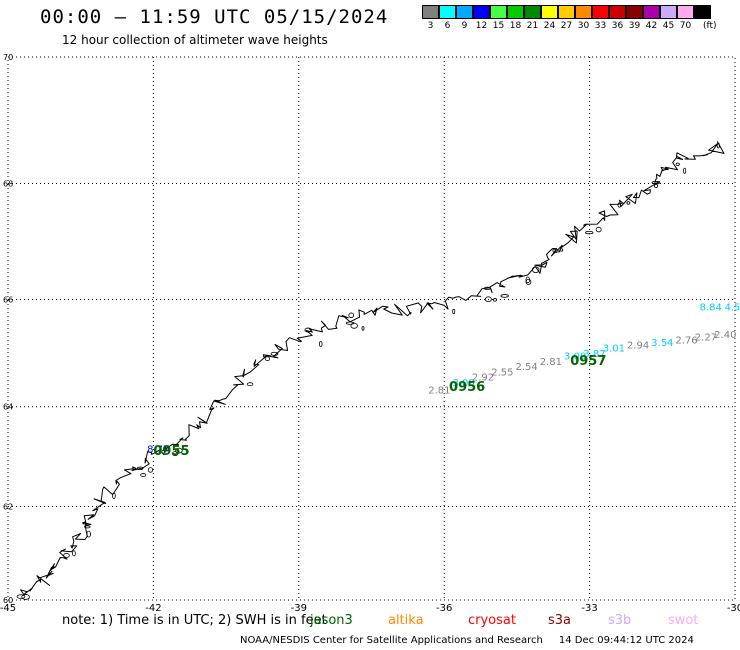 The width and height of the screenshot is (740, 650). What do you see at coordinates (444, 608) in the screenshot?
I see `lon-tick-label: -36` at bounding box center [444, 608].